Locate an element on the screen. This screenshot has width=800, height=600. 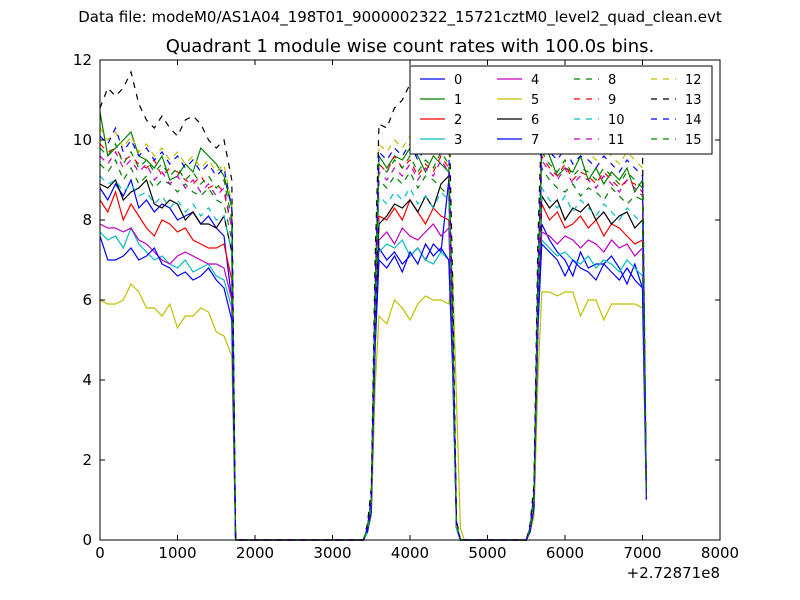
legend-label-3: 3 is located at coordinates (458, 140).